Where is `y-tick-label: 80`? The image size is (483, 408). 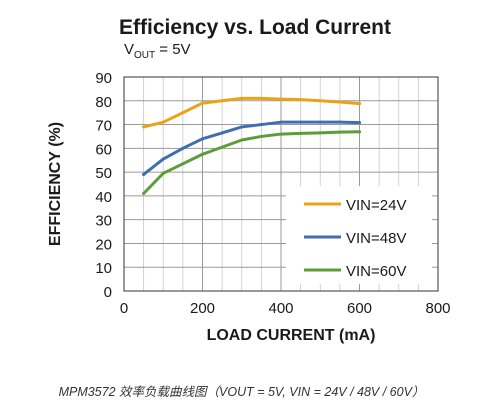 y-tick-label: 80 is located at coordinates (103, 102).